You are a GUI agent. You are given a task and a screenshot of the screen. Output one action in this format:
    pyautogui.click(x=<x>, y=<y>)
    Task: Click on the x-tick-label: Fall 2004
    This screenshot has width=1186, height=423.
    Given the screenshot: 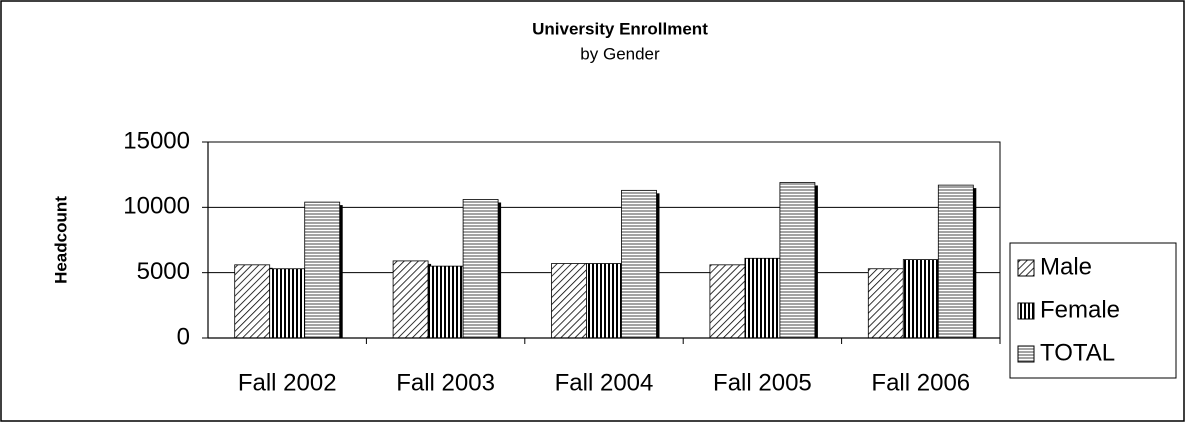 What is the action you would take?
    pyautogui.click(x=604, y=382)
    